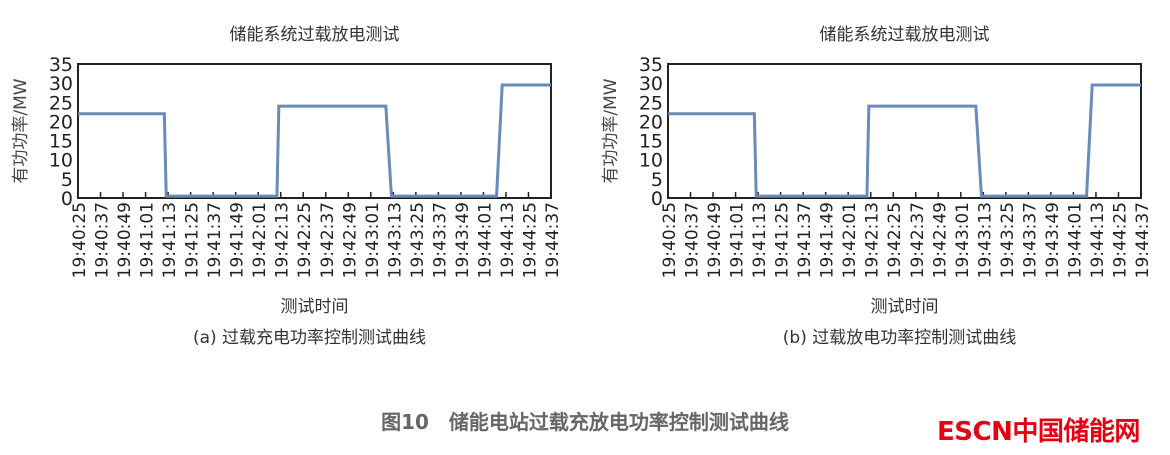  I want to click on figure-caption: 图10 储能电站过载充放电功率控制测试曲线, so click(585, 422).